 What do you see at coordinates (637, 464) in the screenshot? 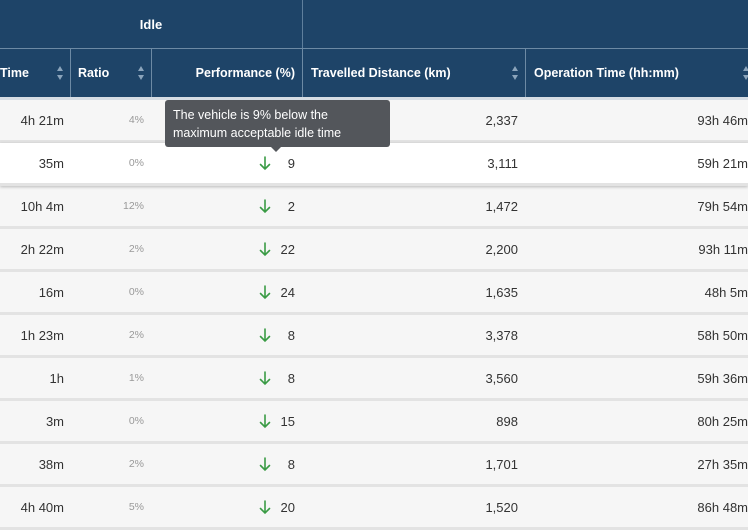
I see `operation-time-cell: 27h 35m` at bounding box center [637, 464].